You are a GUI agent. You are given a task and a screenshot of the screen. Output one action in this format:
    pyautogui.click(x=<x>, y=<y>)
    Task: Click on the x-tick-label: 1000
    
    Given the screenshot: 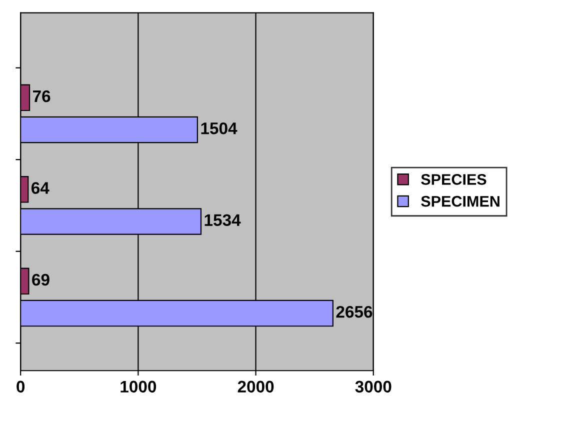 What is the action you would take?
    pyautogui.click(x=138, y=386)
    